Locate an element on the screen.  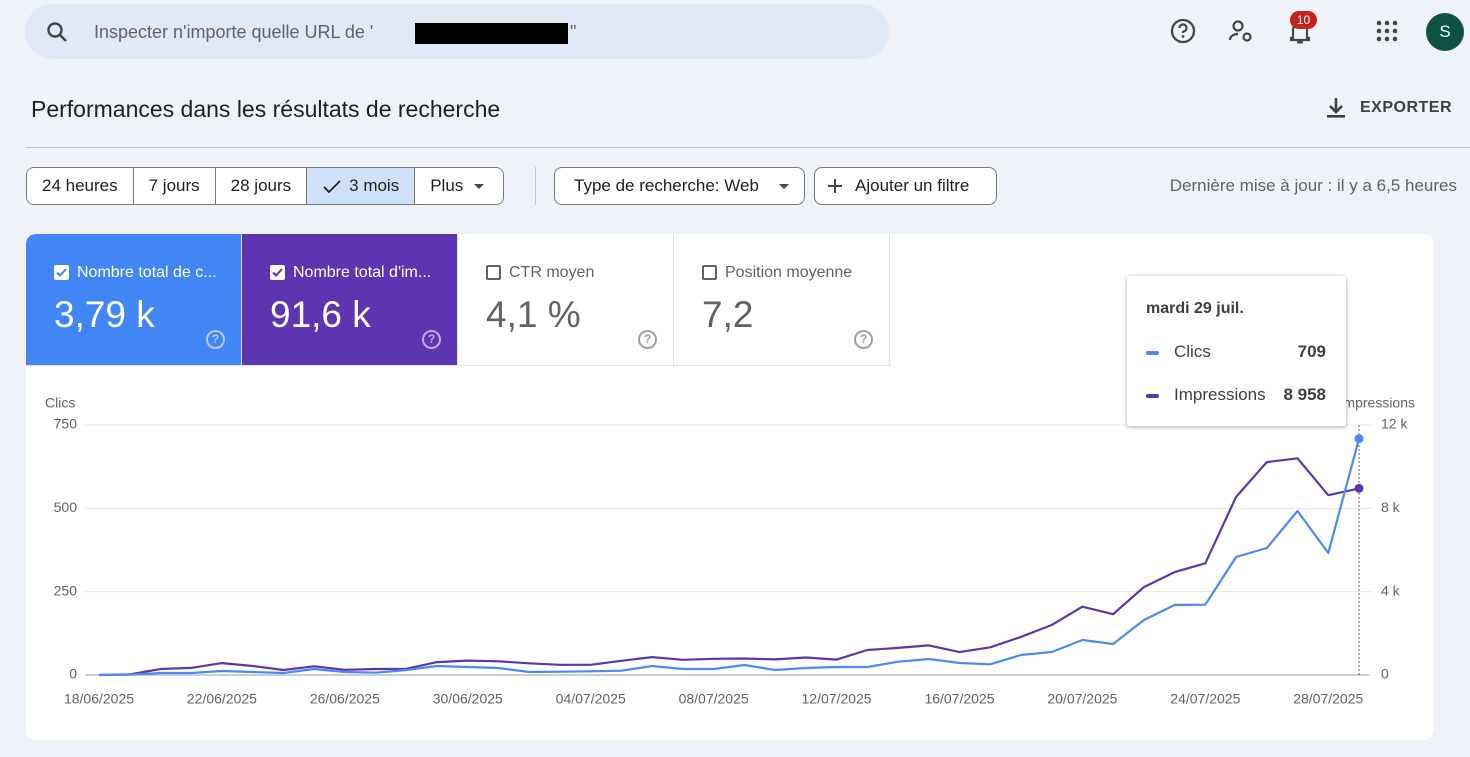
tooltip-row: Clics 709 is located at coordinates (1236, 352).